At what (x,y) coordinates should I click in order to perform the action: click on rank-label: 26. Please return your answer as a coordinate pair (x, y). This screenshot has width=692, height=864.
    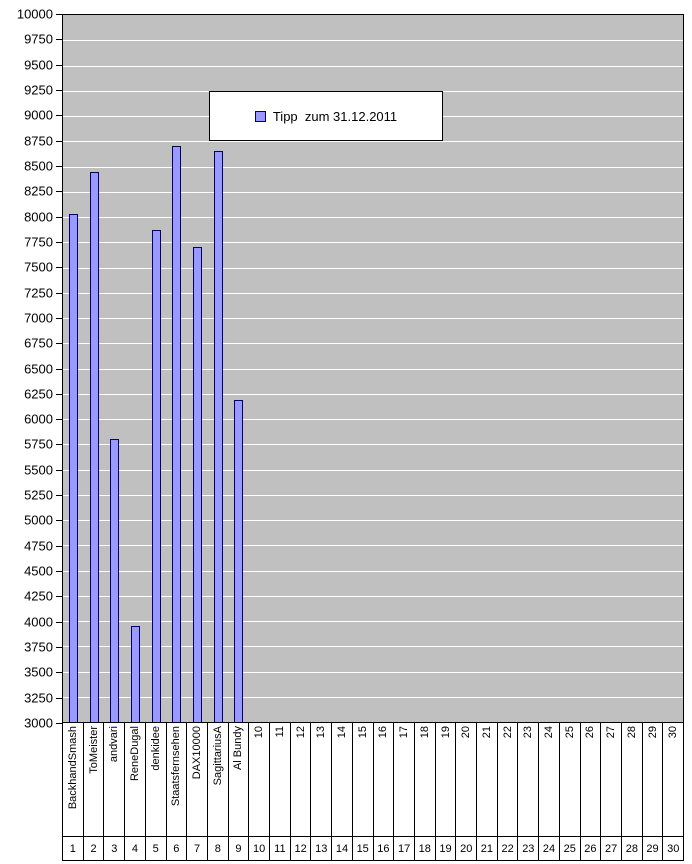
    Looking at the image, I should click on (591, 848).